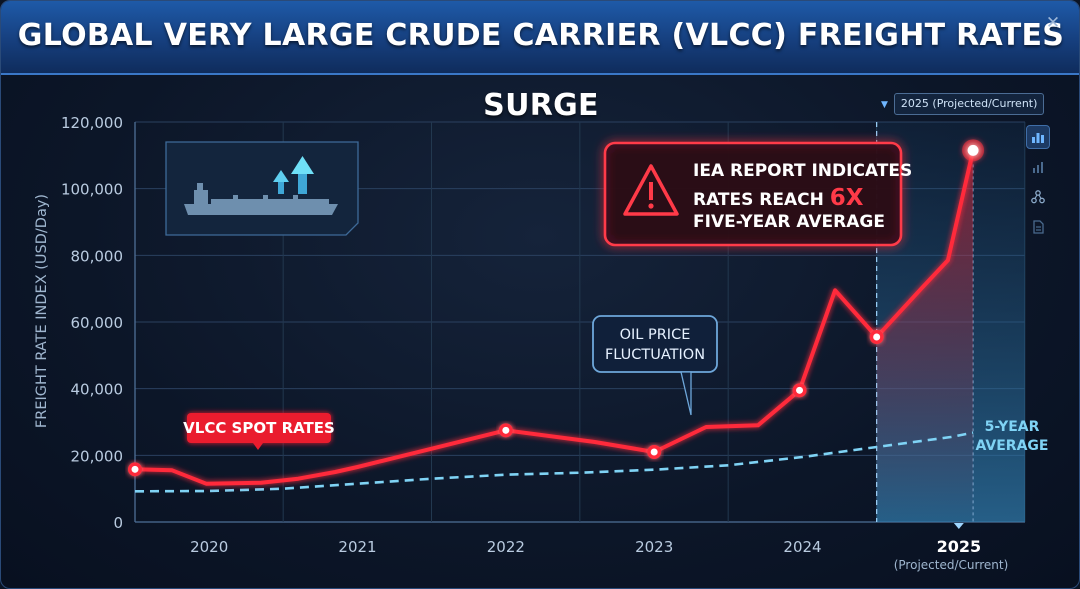 This screenshot has width=1080, height=589. I want to click on oil-price-callout: OIL PRICE FLUCTUATION, so click(655, 365).